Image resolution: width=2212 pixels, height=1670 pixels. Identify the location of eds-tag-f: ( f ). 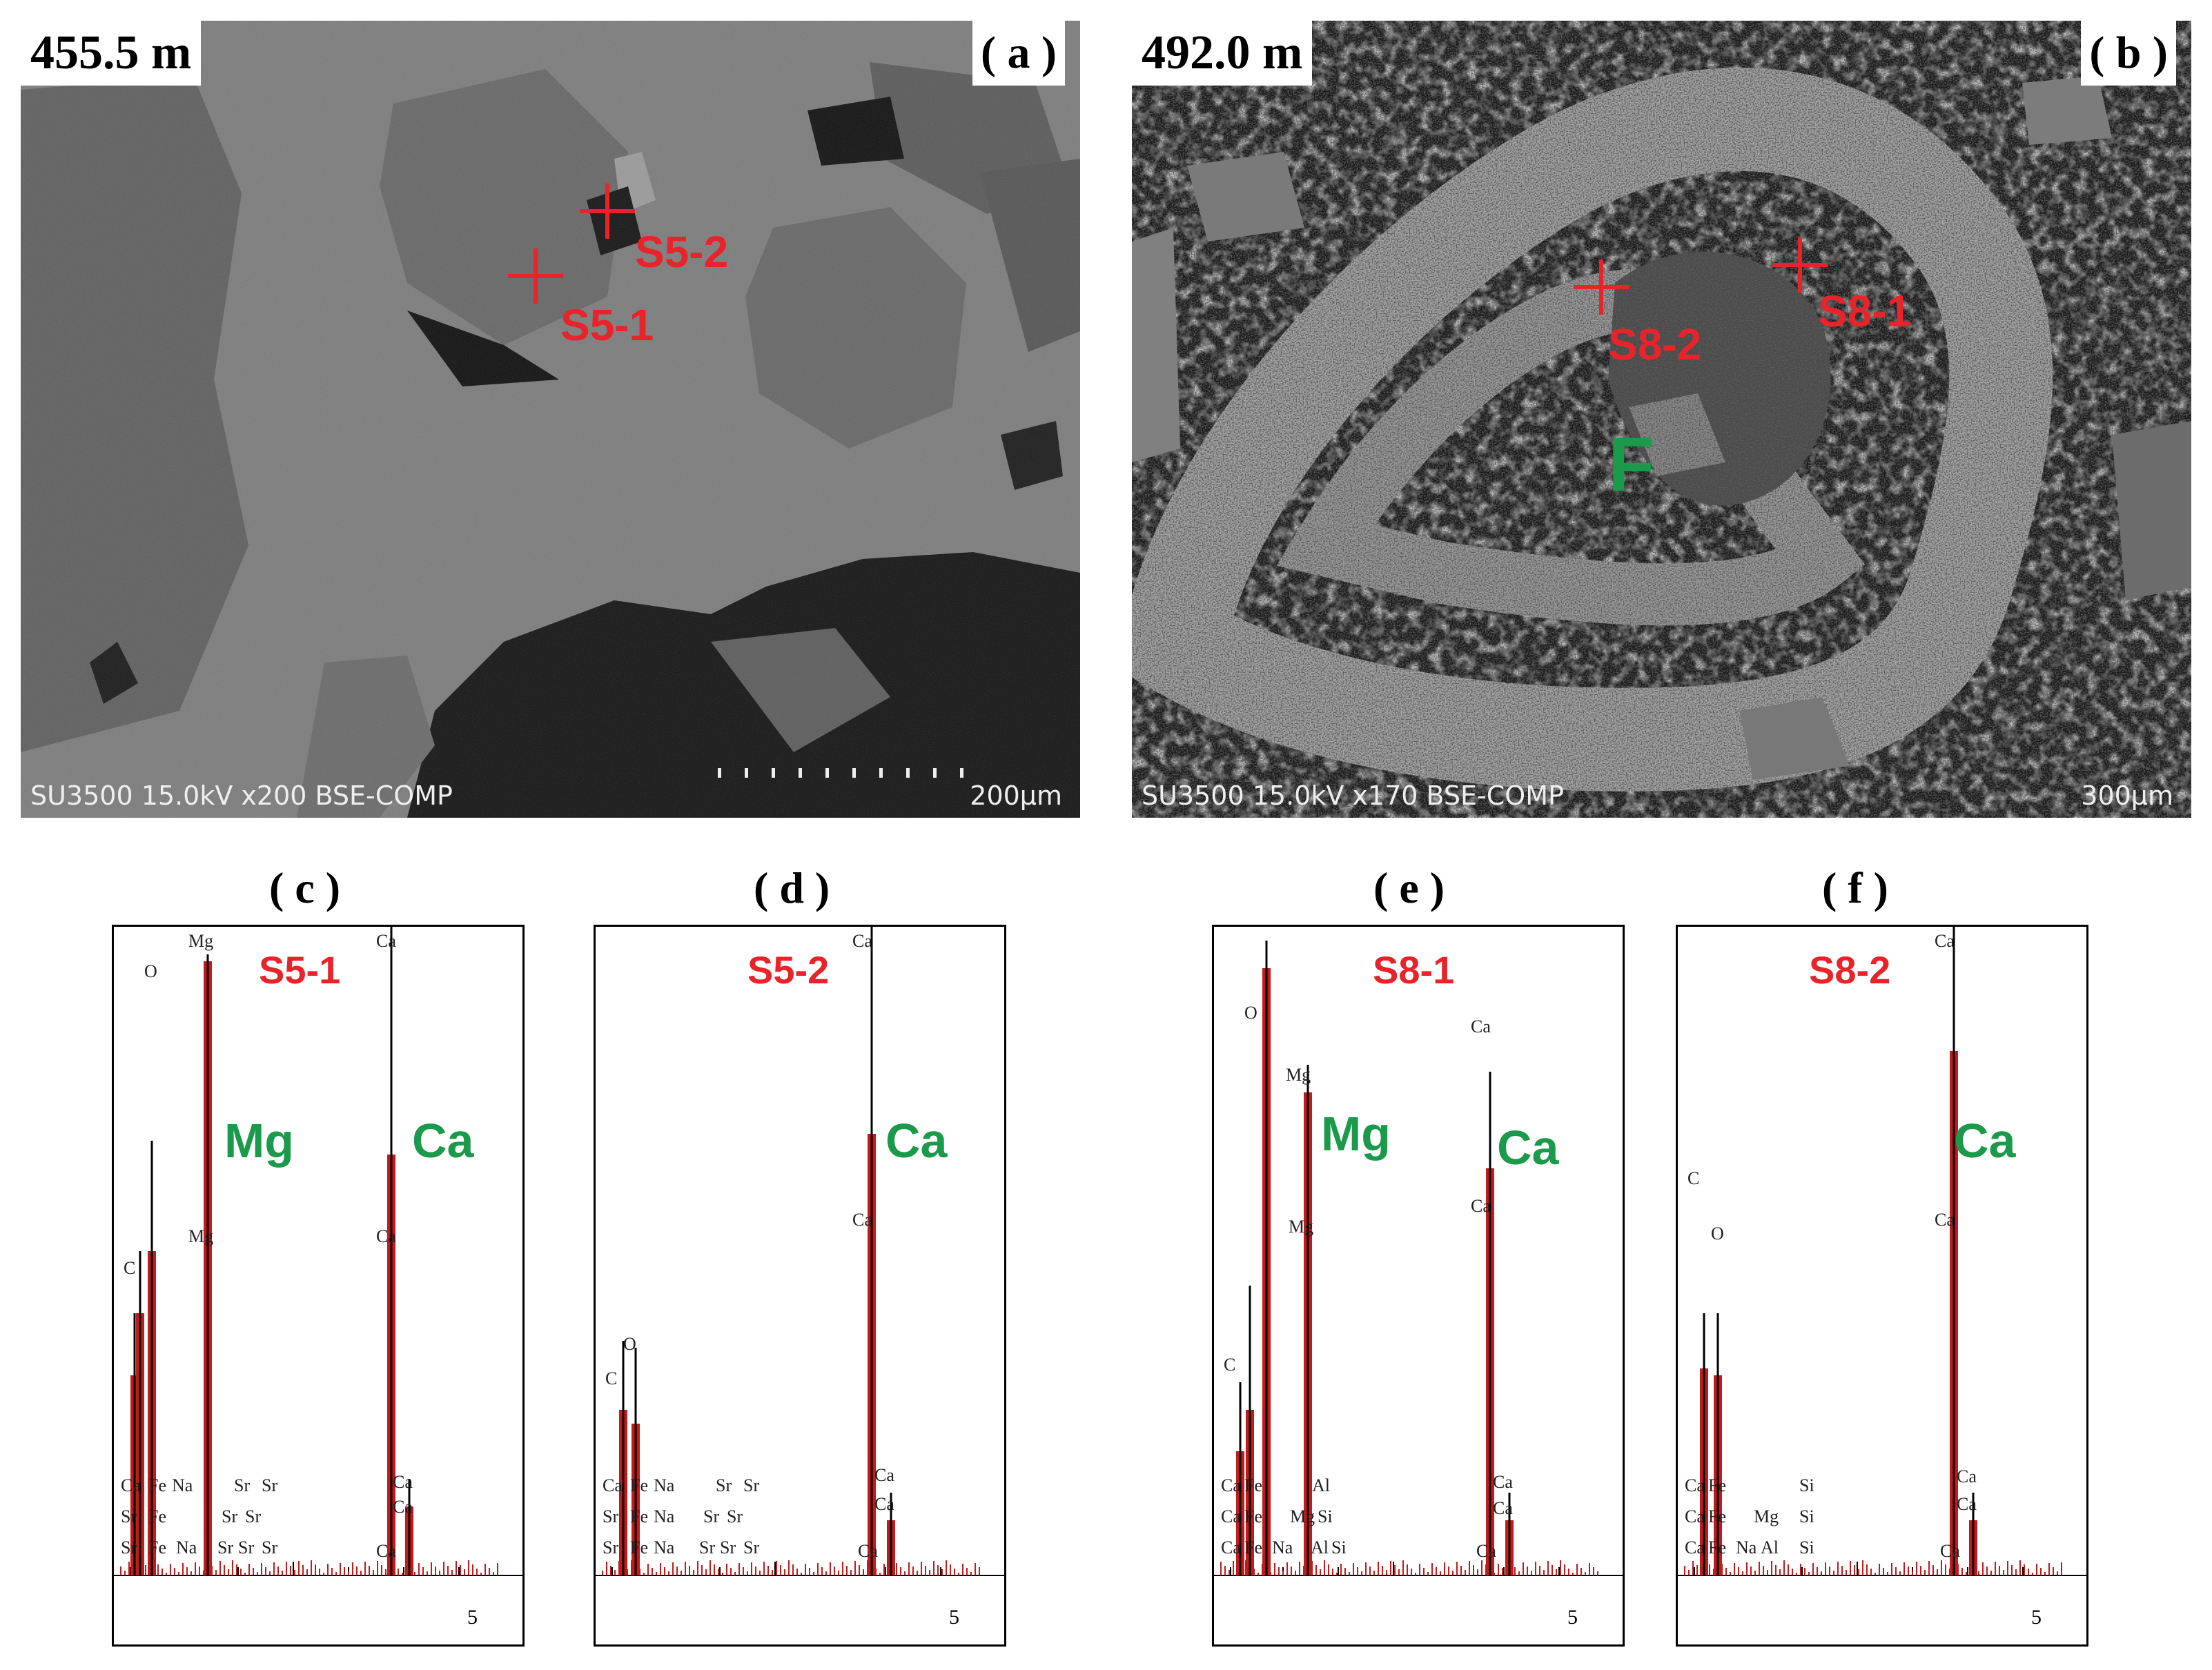
(1855, 887).